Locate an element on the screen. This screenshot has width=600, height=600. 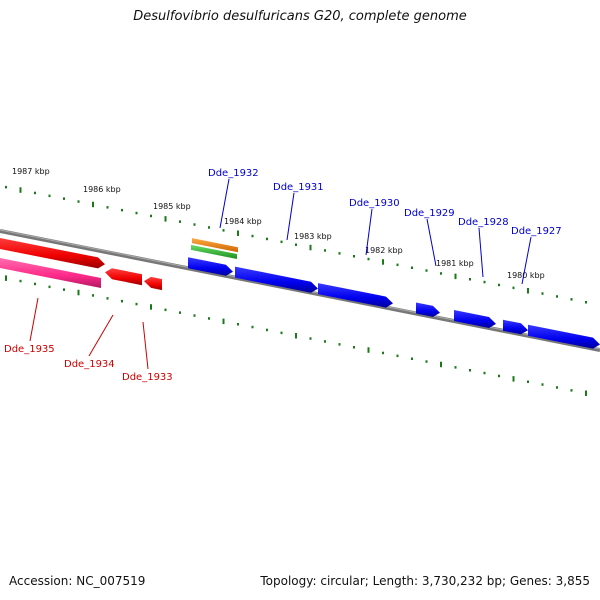
gene-arrow-reverse-edge is located at coordinates (52, 253).